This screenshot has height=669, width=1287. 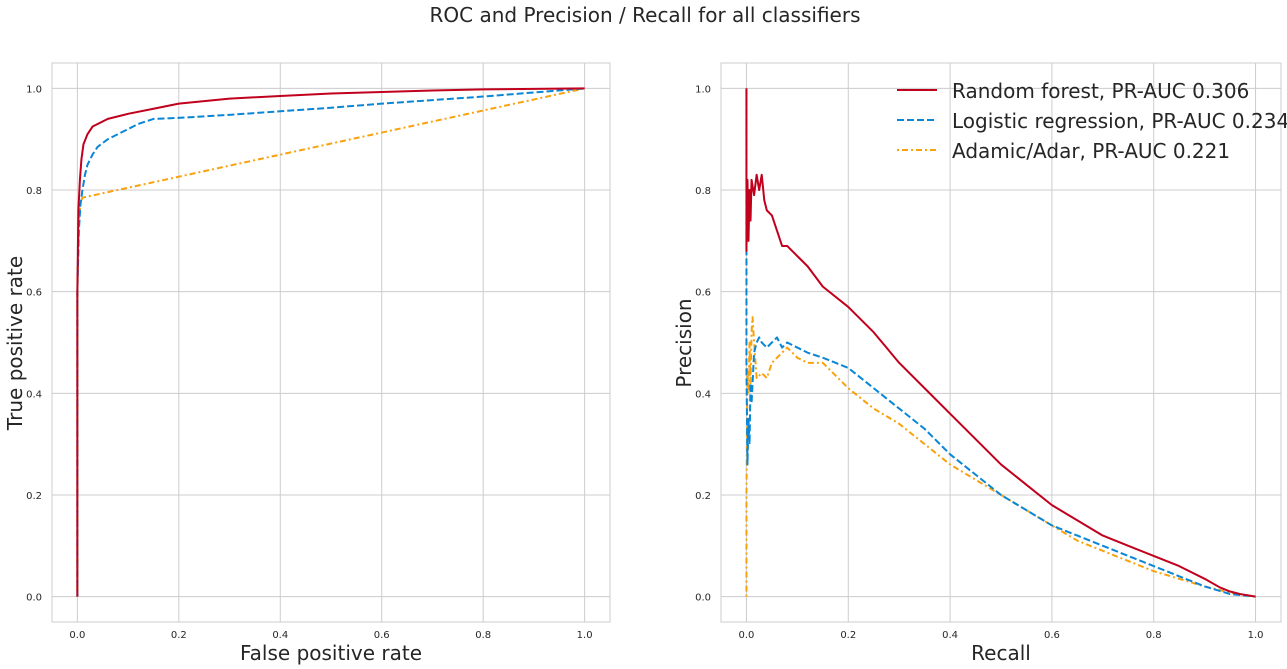 I want to click on roc-x-axis-label: False positive rate, so click(x=331, y=653).